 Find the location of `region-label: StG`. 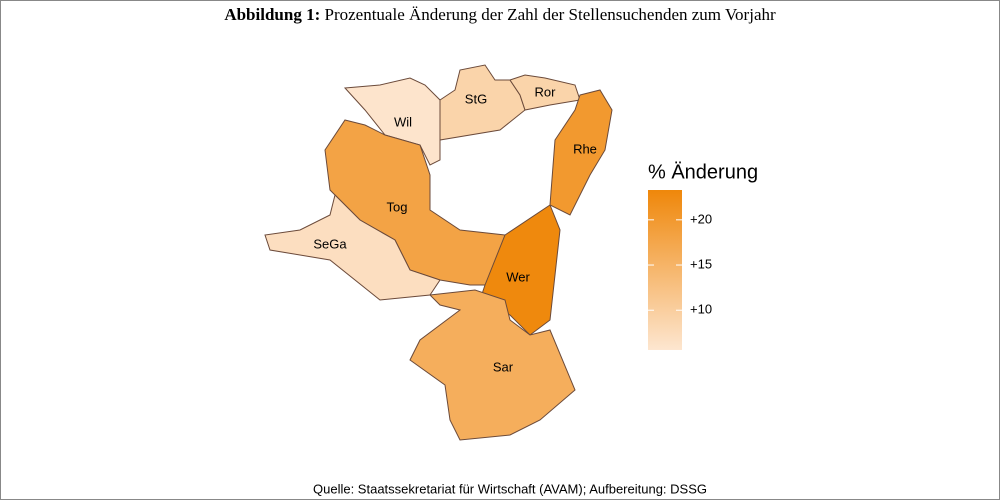

region-label: StG is located at coordinates (476, 98).